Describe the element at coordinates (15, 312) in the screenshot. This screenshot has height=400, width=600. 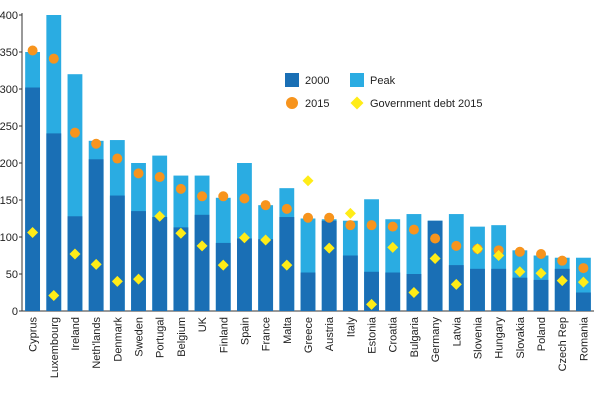
I see `y-tick-label: 0` at that location.